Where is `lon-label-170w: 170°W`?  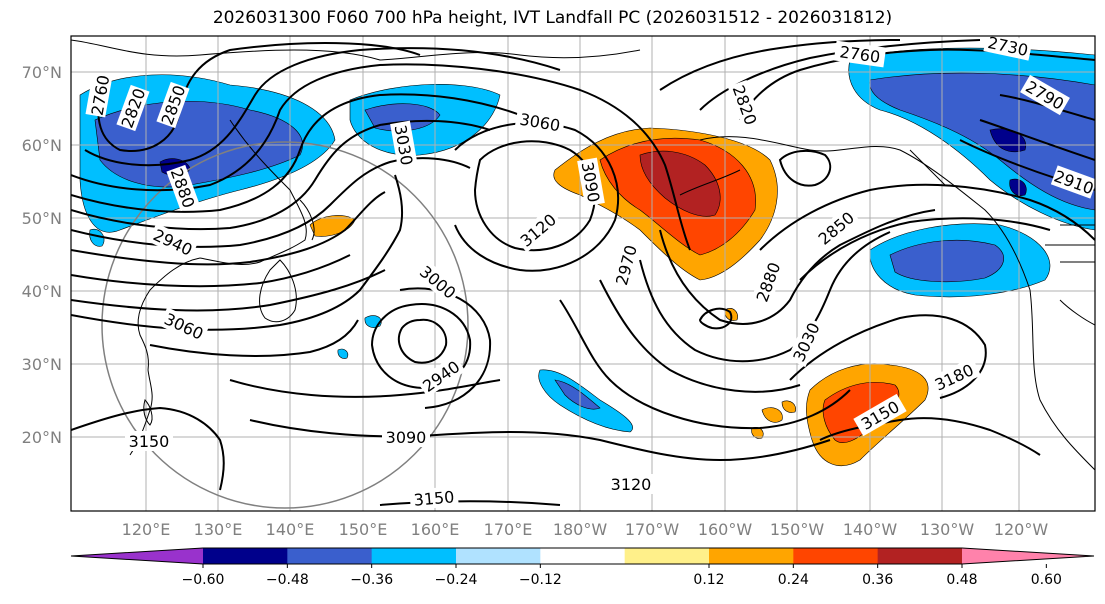 lon-label-170w: 170°W is located at coordinates (652, 529).